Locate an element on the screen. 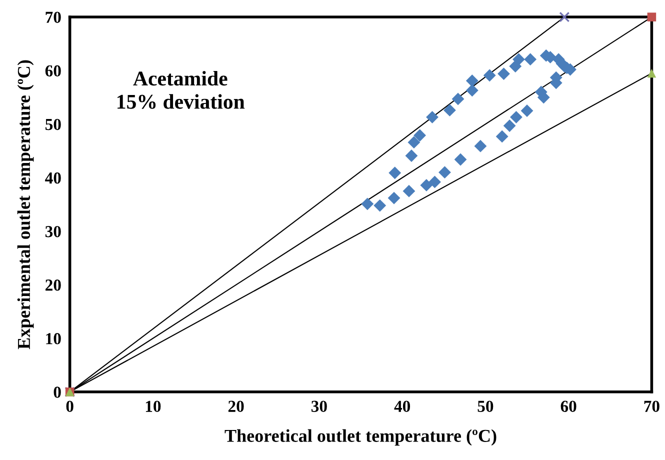 The image size is (665, 460). y-axis-title: Experimental outlet temperature (ºC) is located at coordinates (25, 205).